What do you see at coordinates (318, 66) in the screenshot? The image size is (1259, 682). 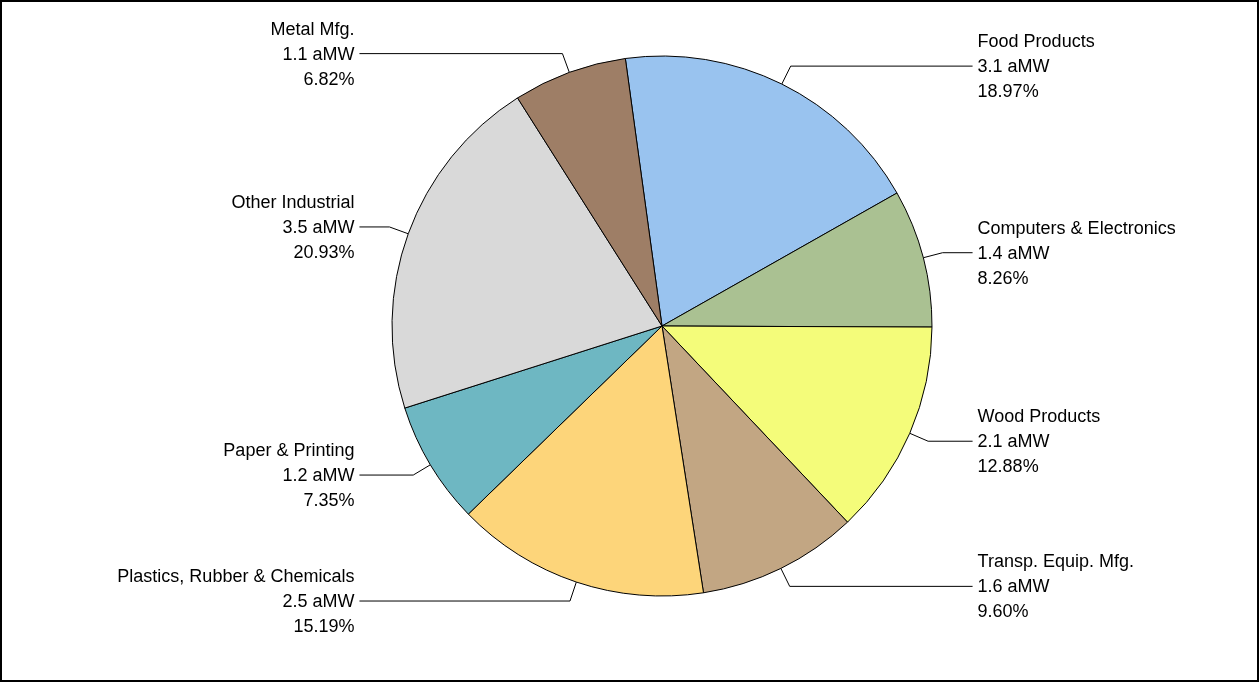 I see `data-label: 1.1 aMW 6.82%` at bounding box center [318, 66].